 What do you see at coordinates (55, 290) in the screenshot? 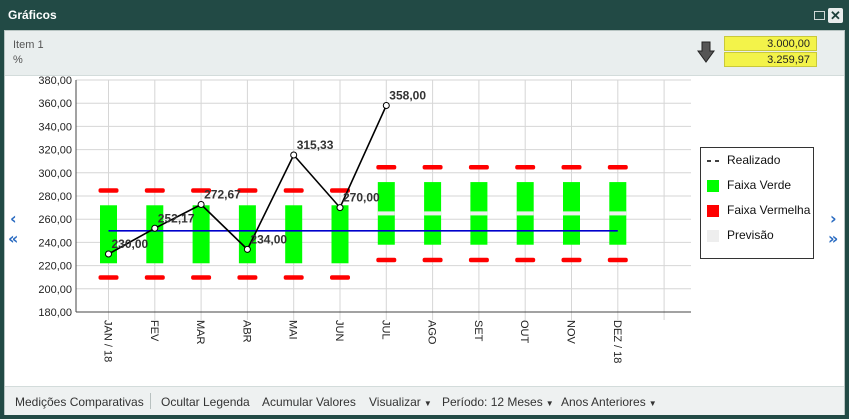
I see `y-tick-label: 200,00` at bounding box center [55, 290].